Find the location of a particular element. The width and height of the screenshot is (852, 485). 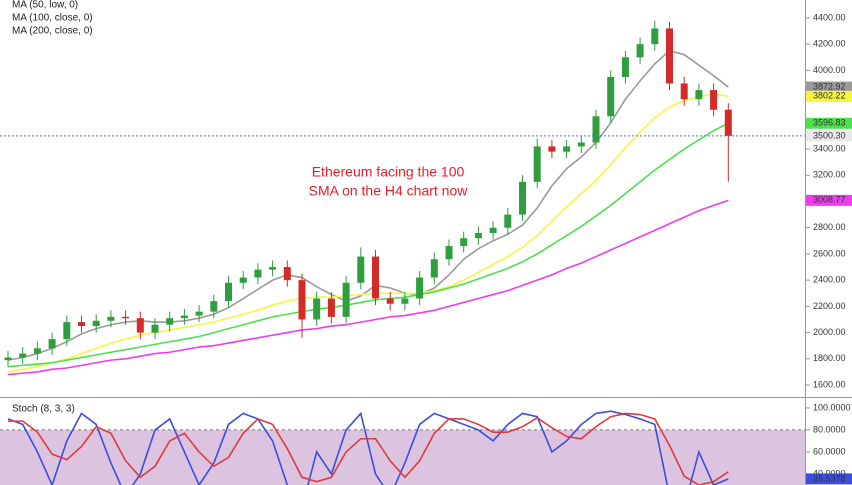

annotation: SMA on the H4 chart now is located at coordinates (389, 191).